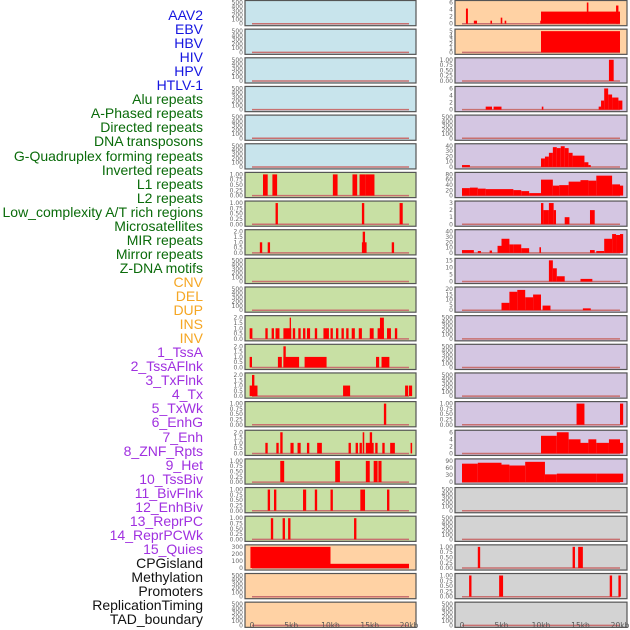  Describe the element at coordinates (238, 380) in the screenshot. I see `y-tick-label: 1.5` at that location.